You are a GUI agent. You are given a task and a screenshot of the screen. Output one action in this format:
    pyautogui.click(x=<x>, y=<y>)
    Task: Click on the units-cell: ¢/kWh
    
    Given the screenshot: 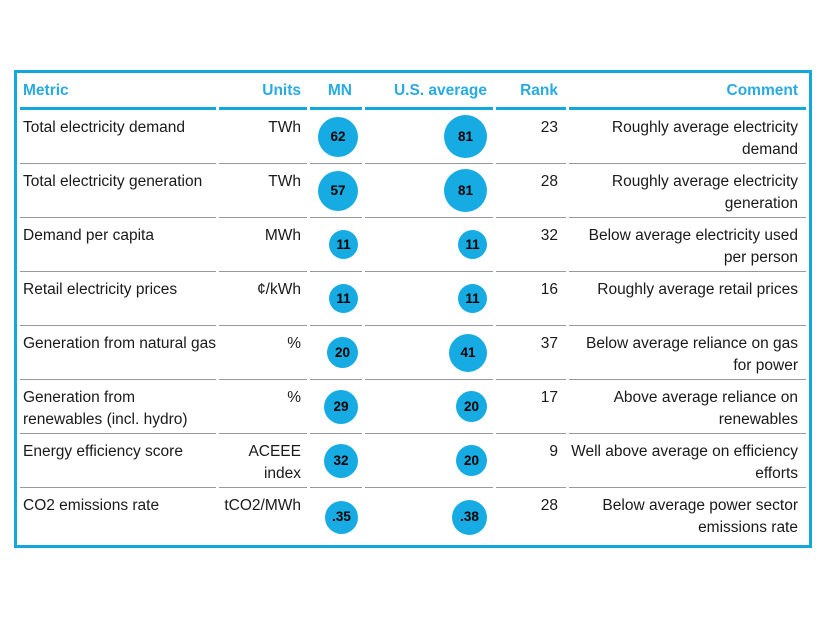 What is the action you would take?
    pyautogui.click(x=263, y=299)
    